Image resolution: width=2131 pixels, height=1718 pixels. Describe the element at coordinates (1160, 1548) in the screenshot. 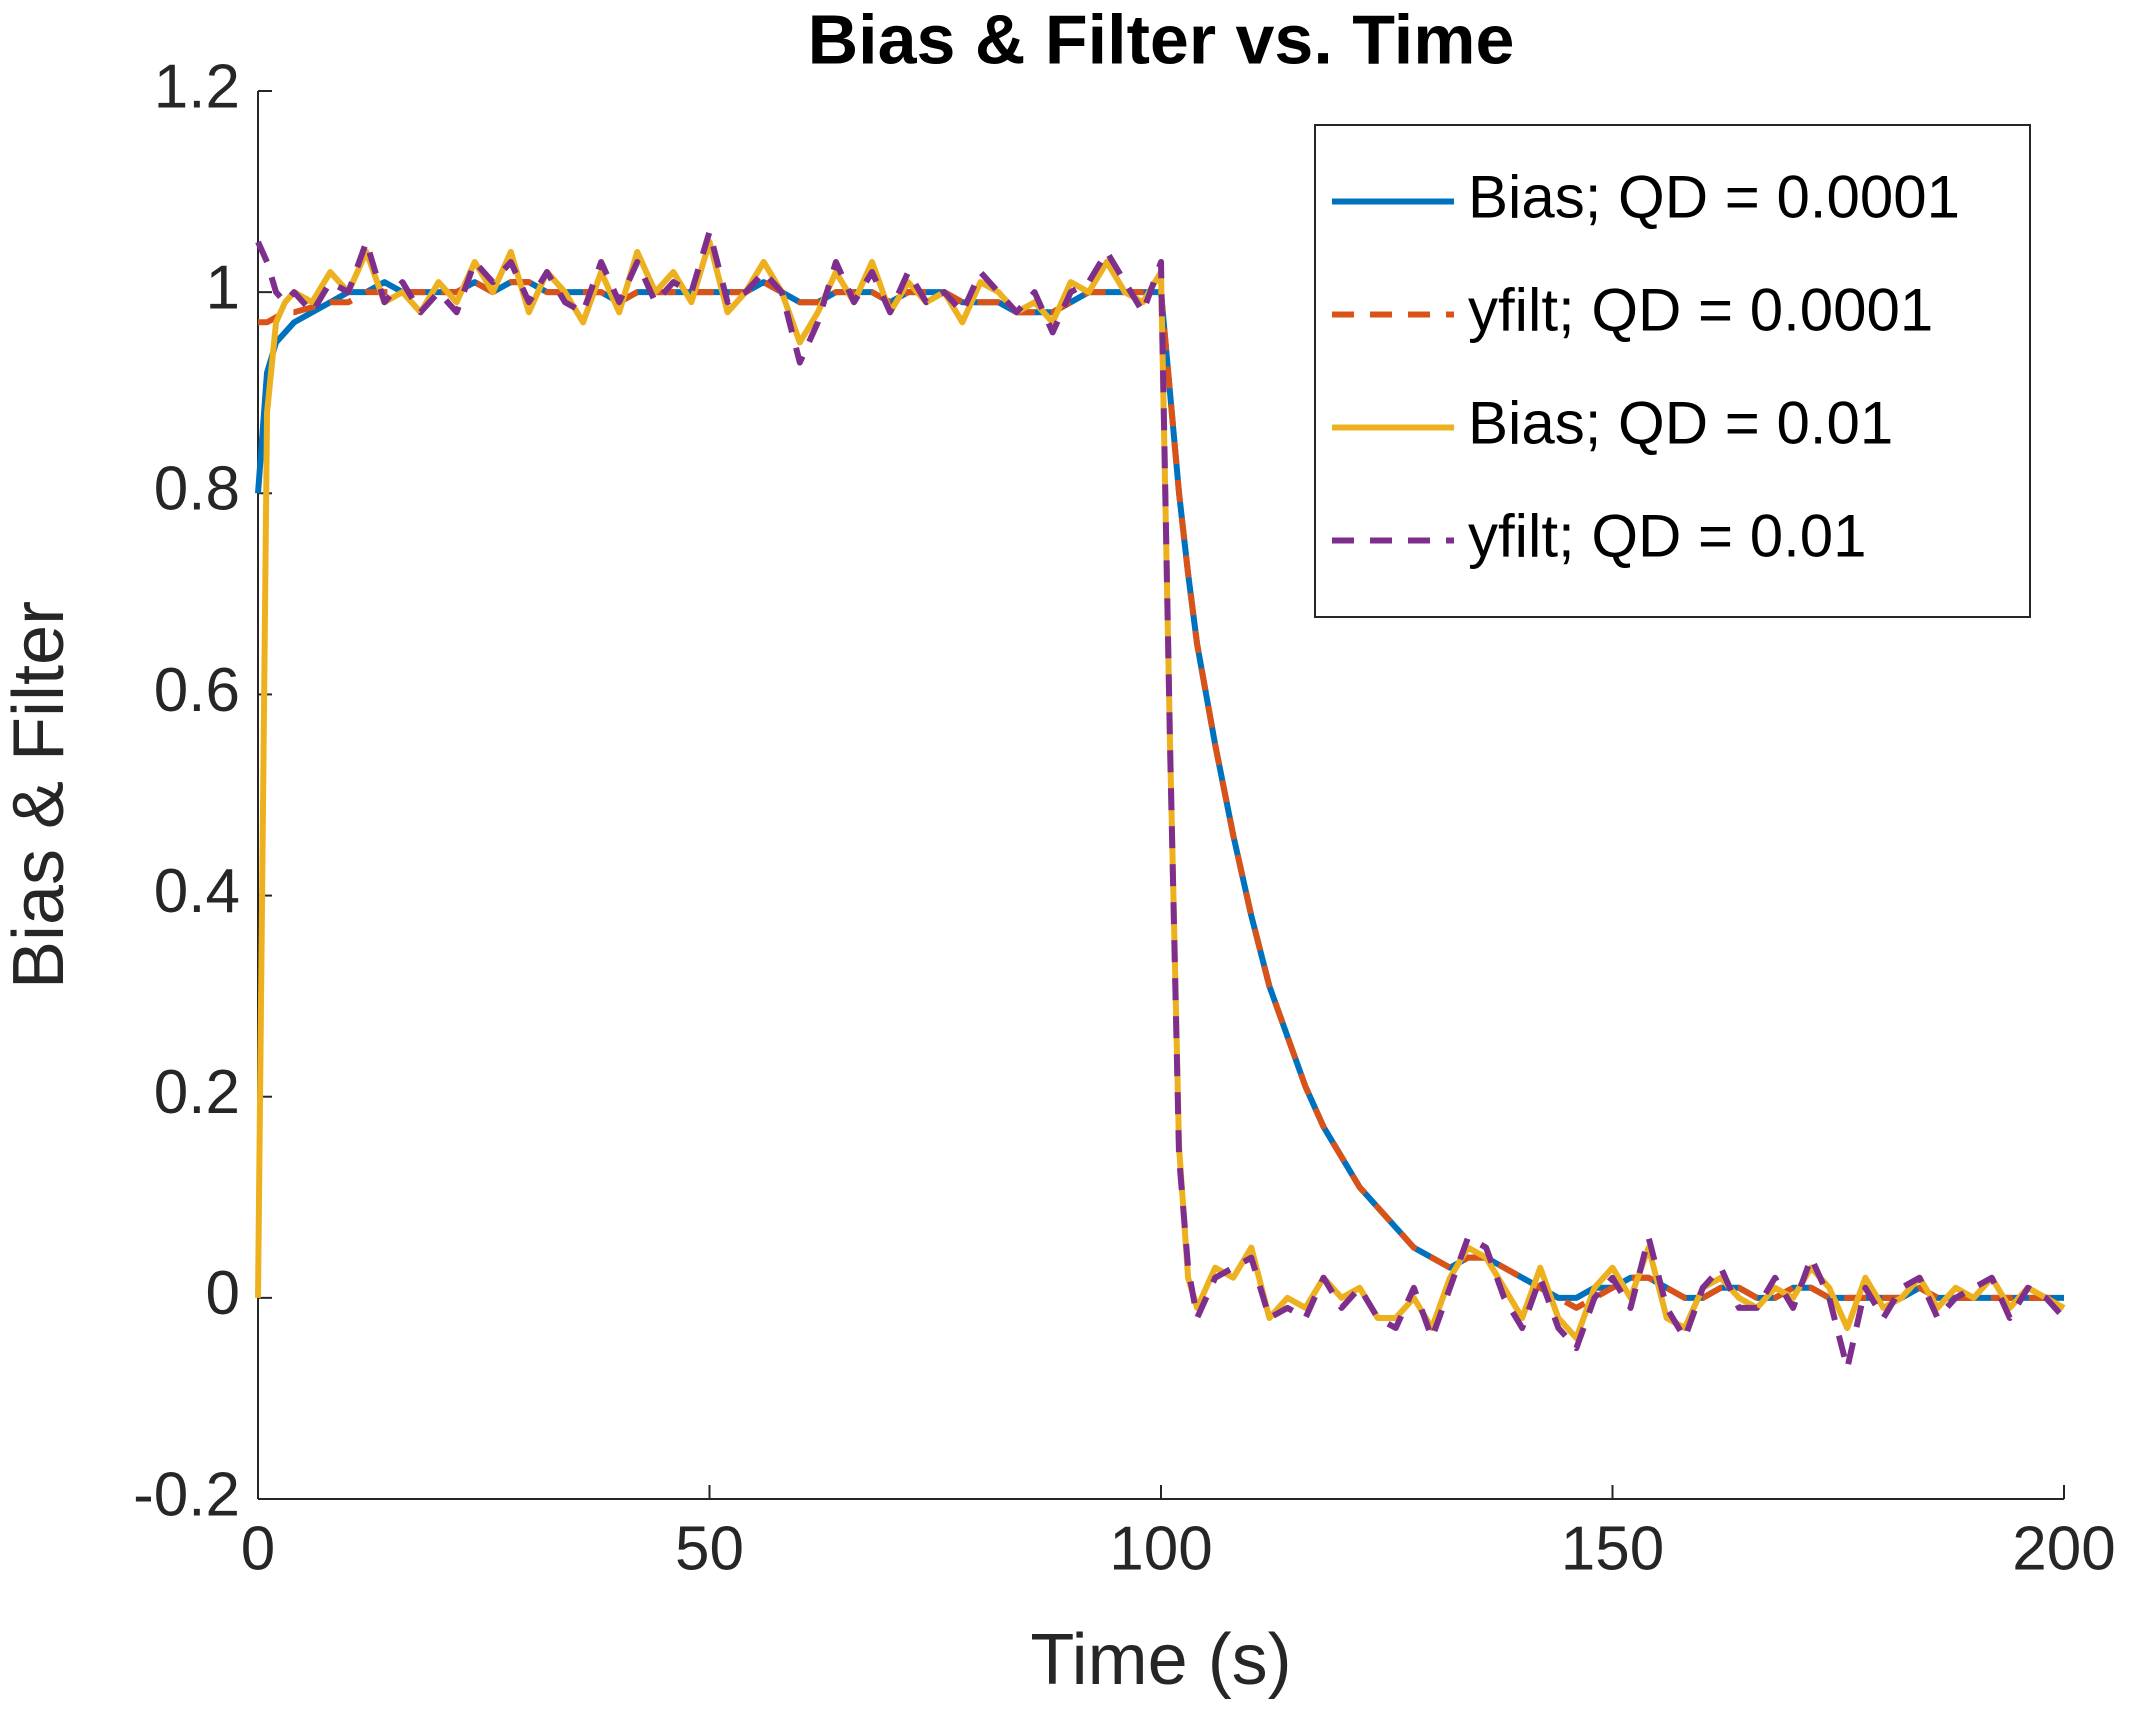

I see `x-tick-label: 100` at that location.